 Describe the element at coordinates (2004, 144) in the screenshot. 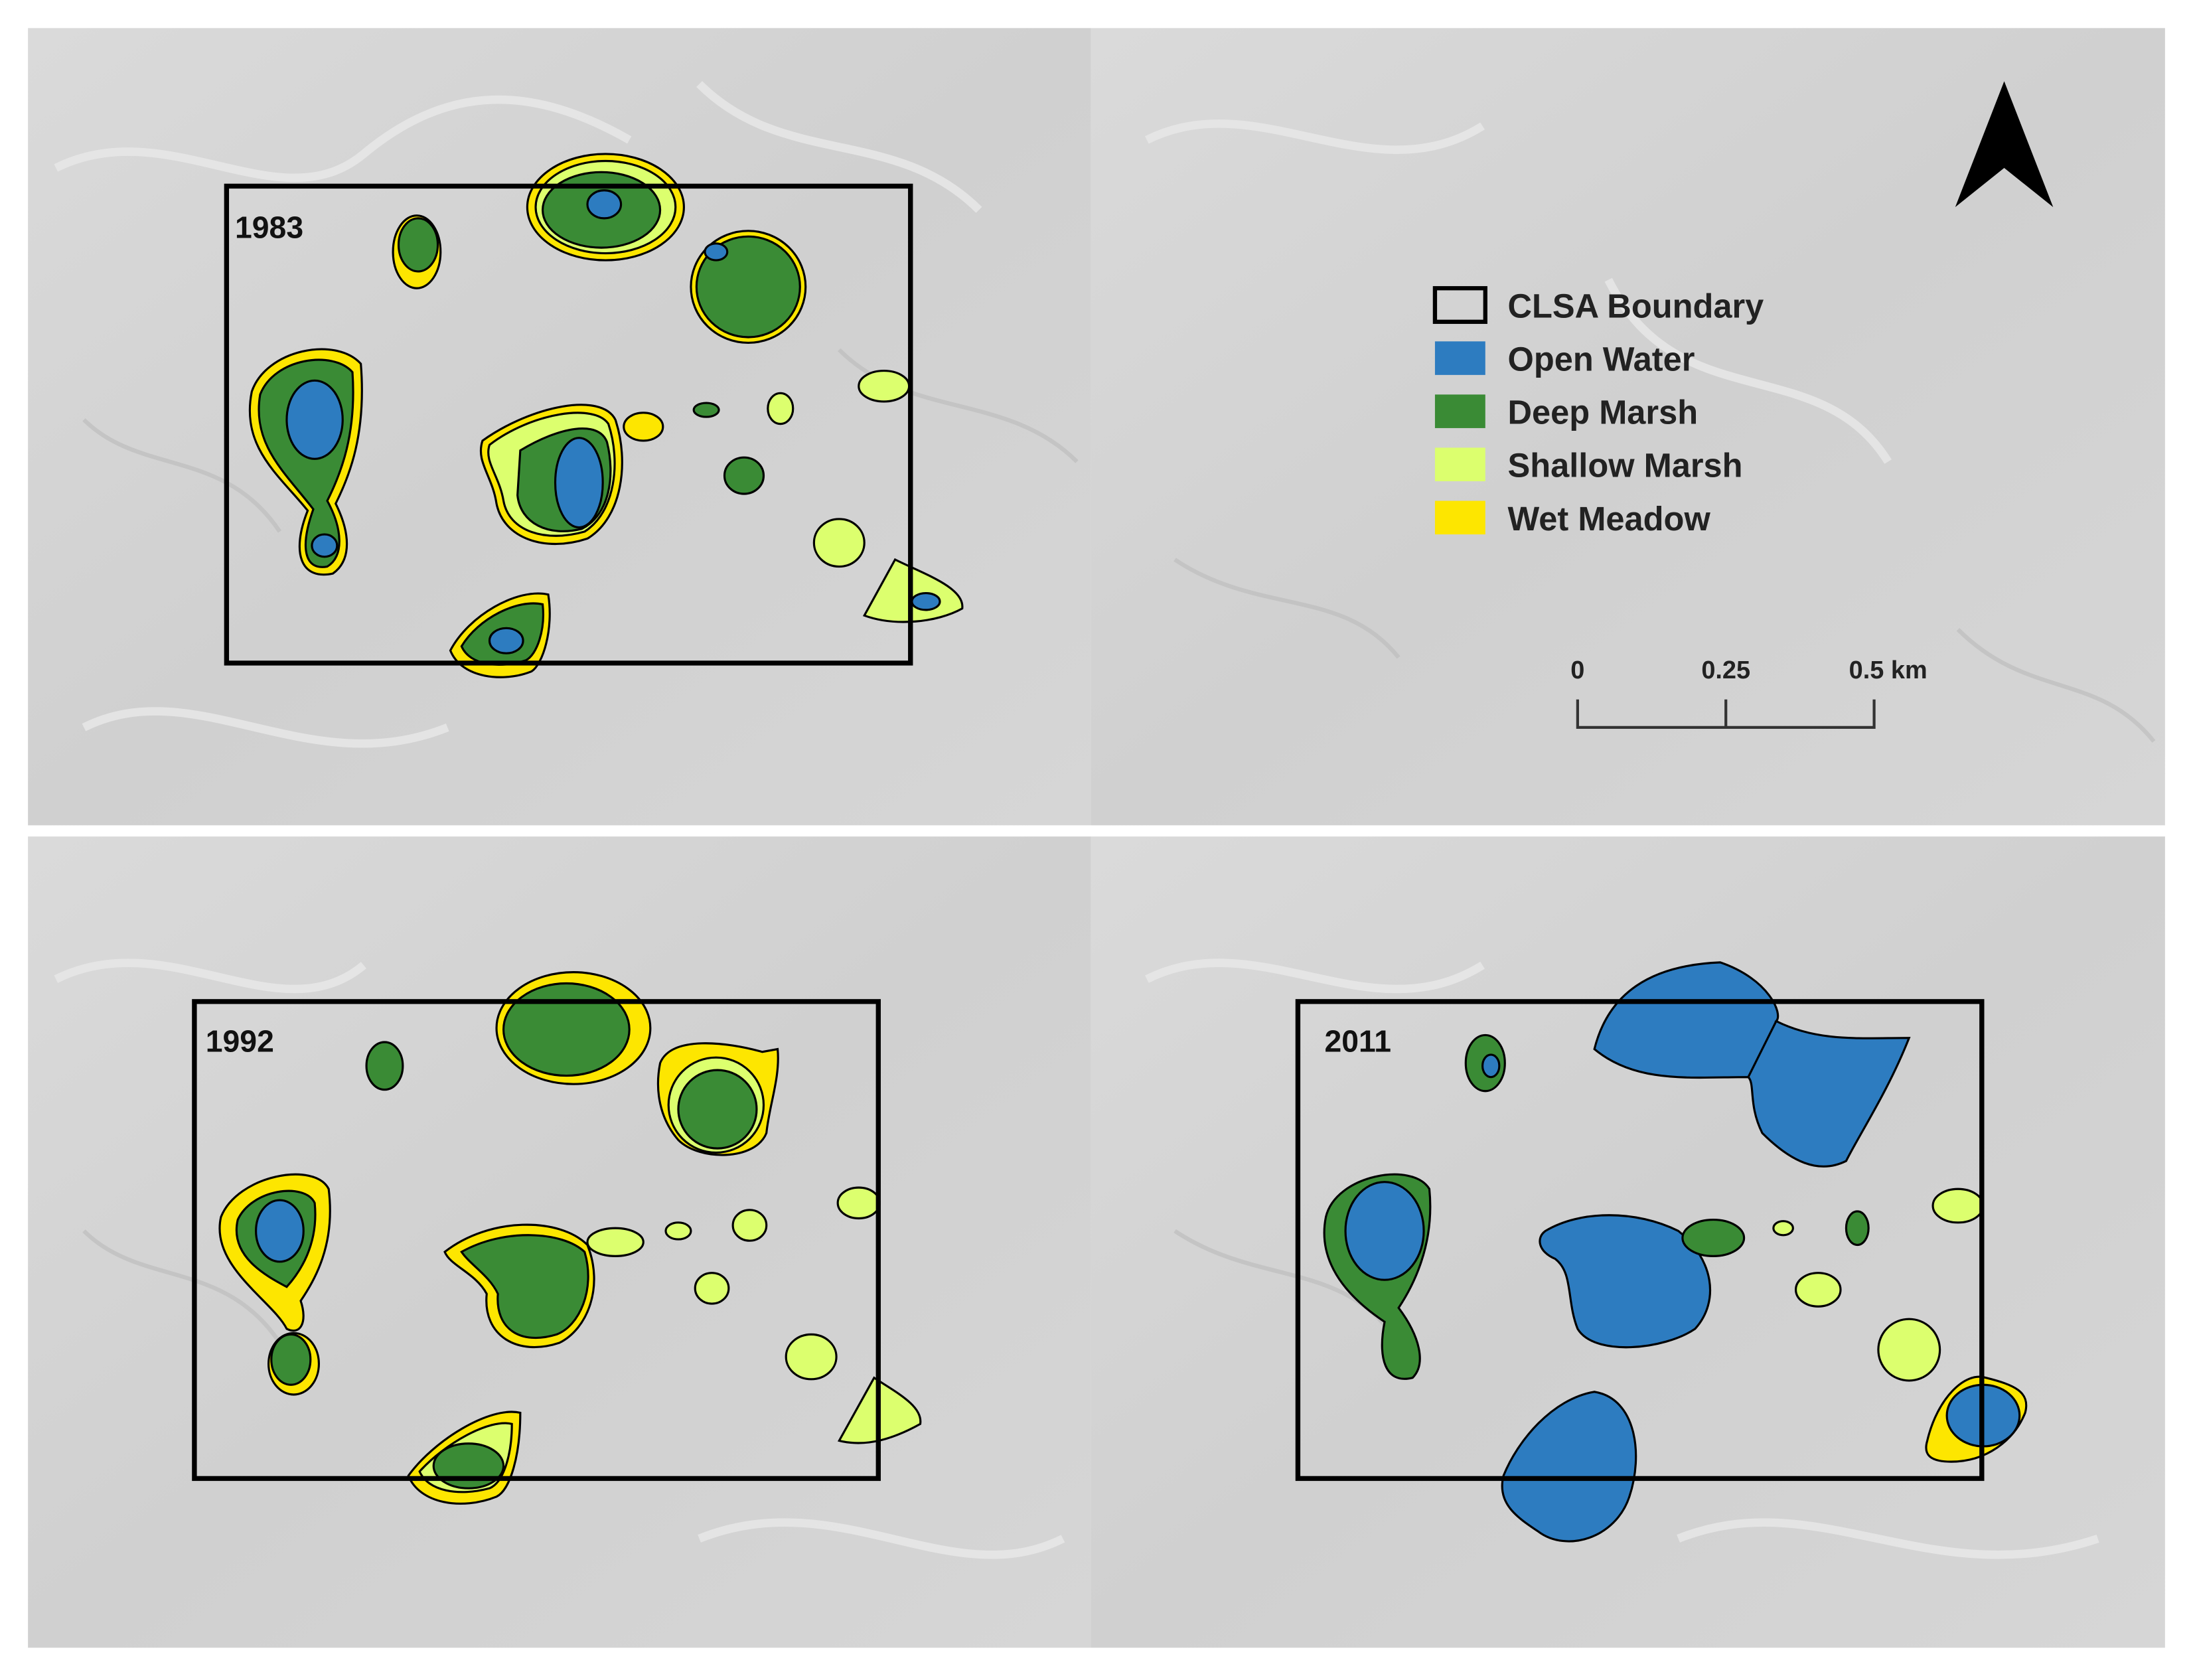

I see `north-arrow` at that location.